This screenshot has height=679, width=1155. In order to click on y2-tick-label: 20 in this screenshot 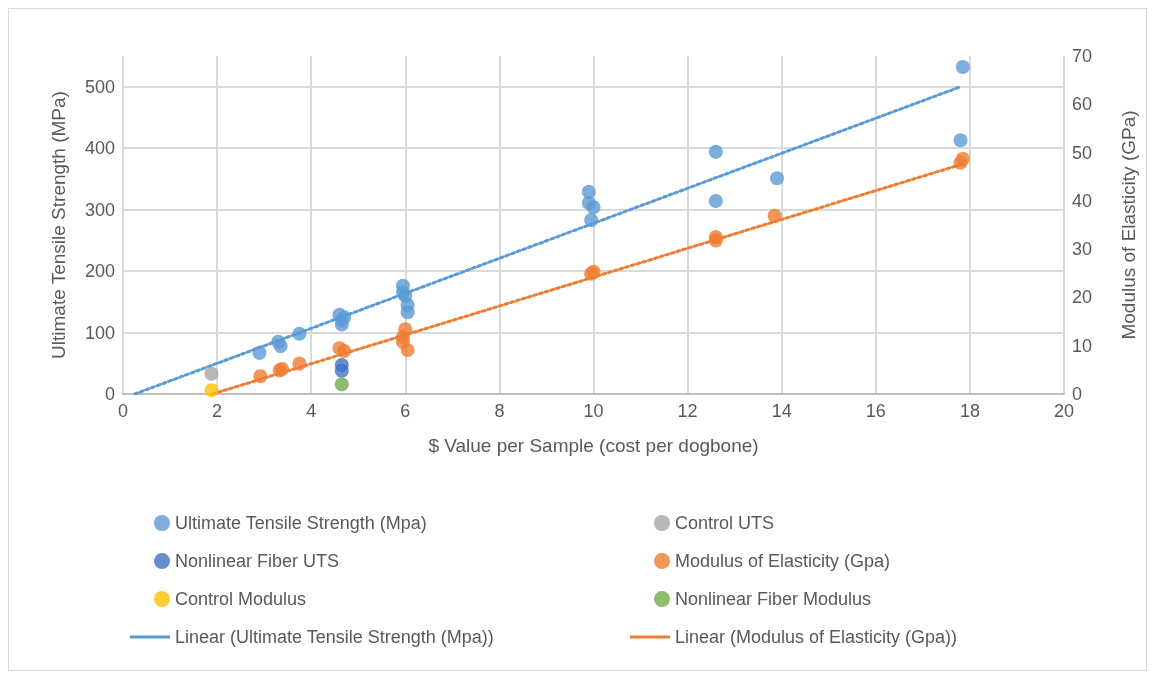, I will do `click(1082, 297)`.